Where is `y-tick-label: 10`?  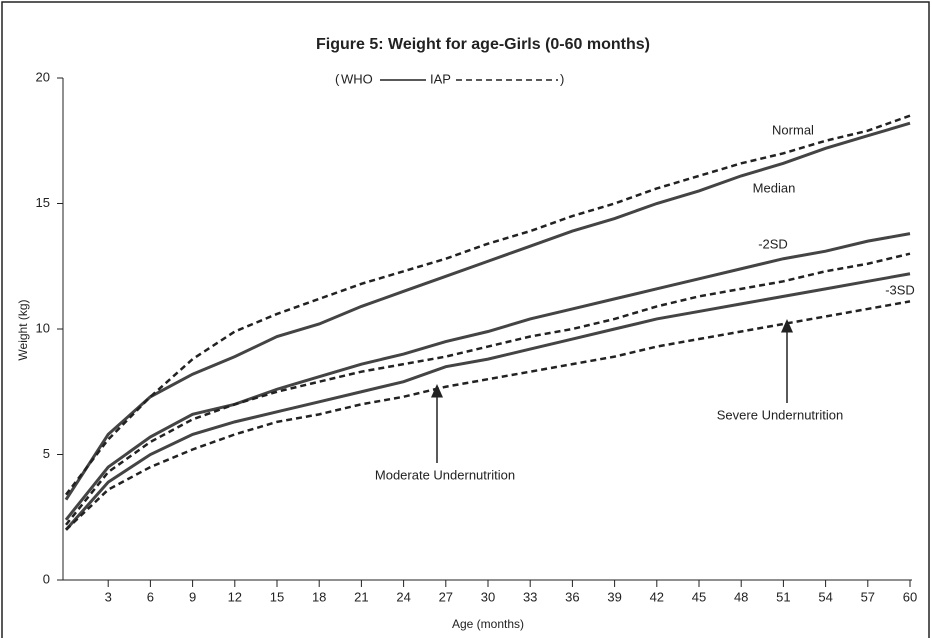 y-tick-label: 10 is located at coordinates (43, 327).